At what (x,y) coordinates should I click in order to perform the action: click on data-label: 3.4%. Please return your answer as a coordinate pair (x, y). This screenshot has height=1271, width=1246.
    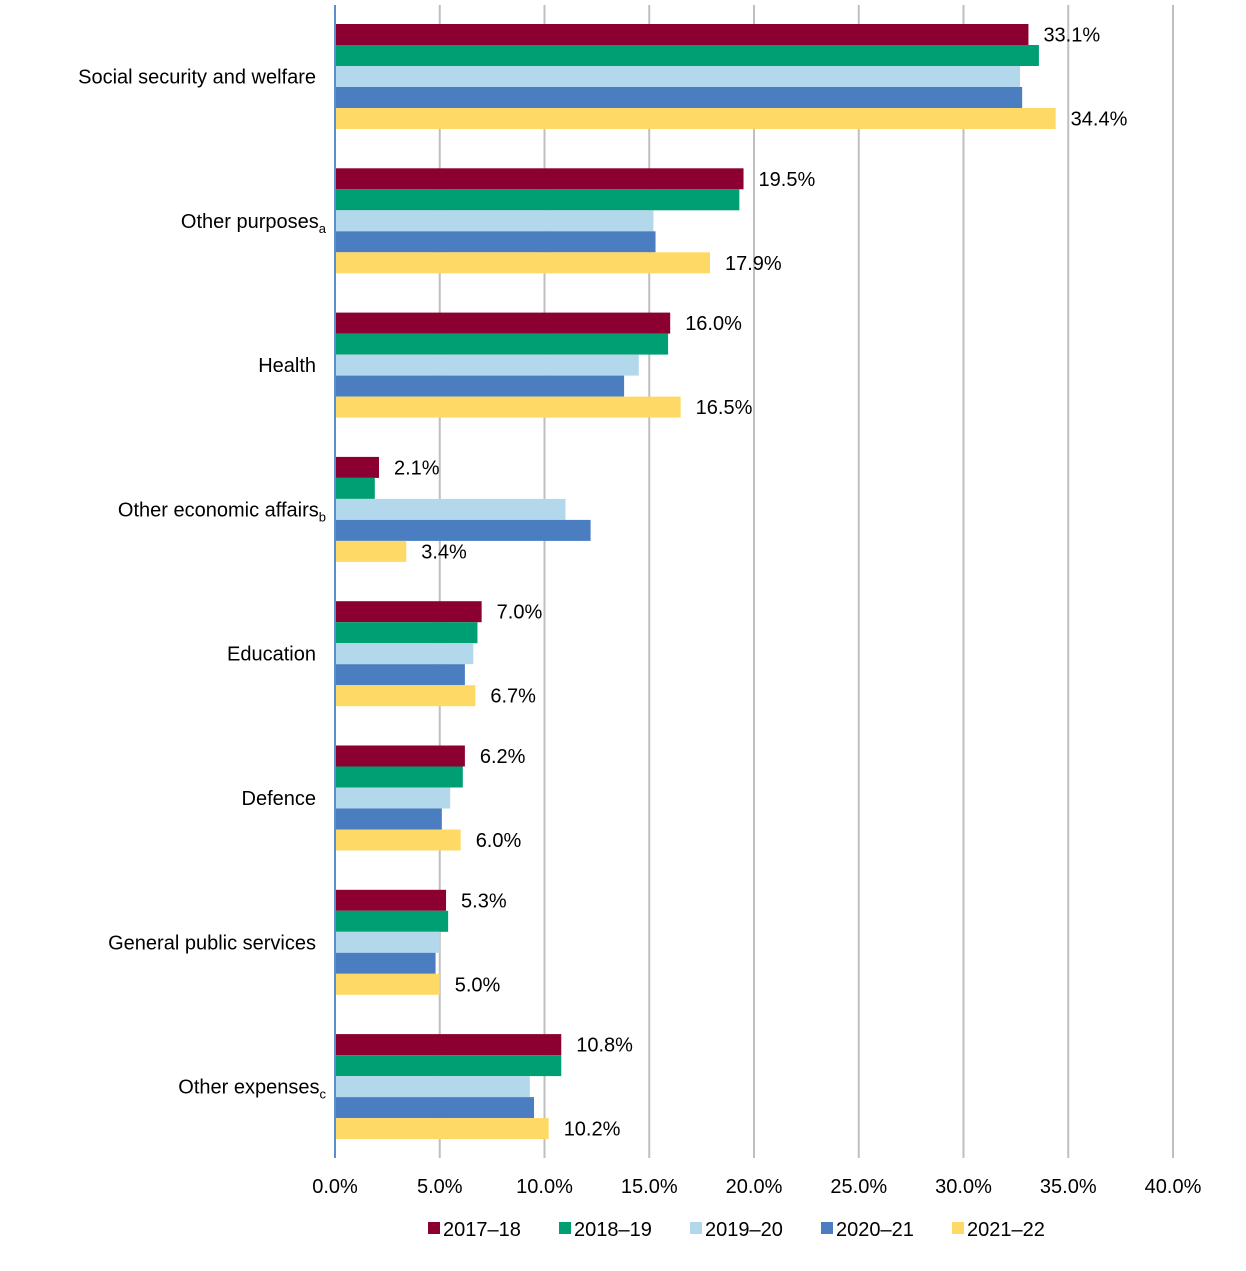
    Looking at the image, I should click on (444, 552).